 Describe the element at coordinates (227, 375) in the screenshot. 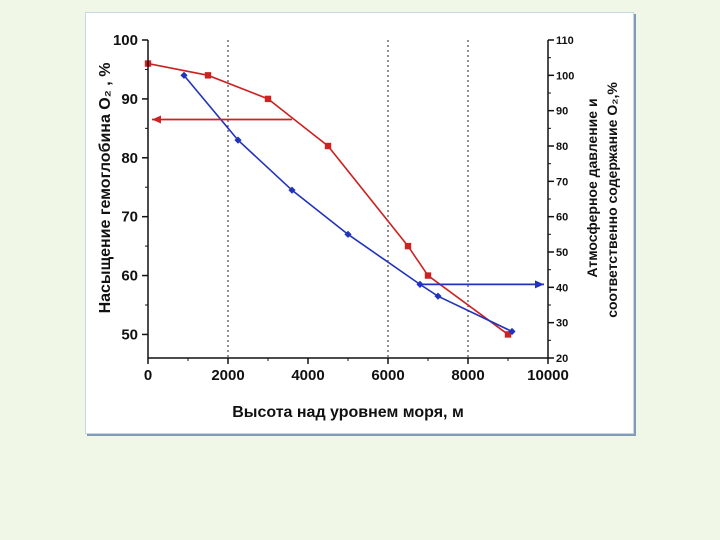

I see `x-tick-label: 2000` at that location.